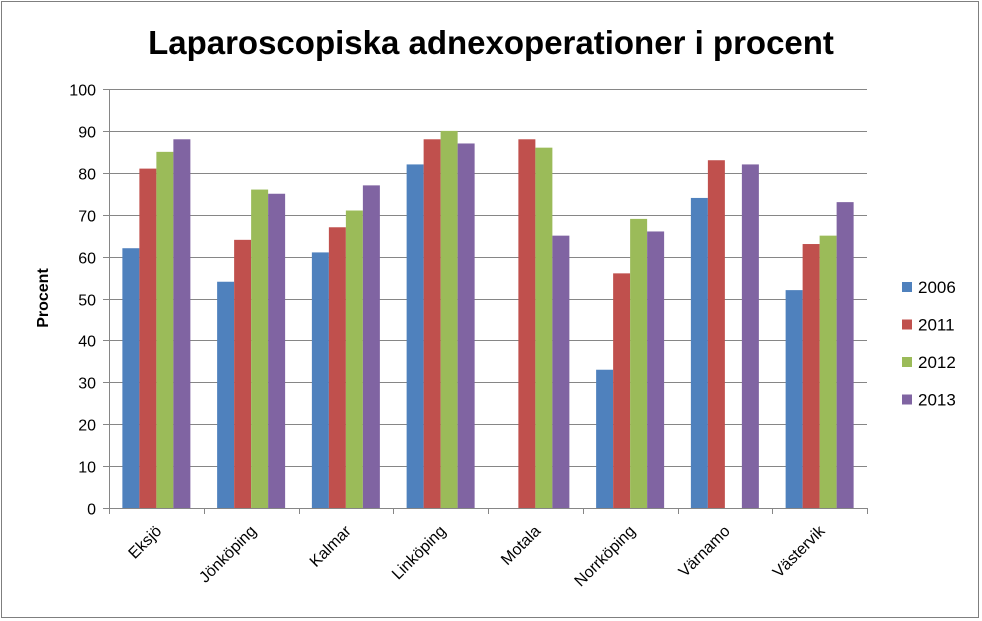 The image size is (982, 621). Describe the element at coordinates (87, 342) in the screenshot. I see `y-tick-label: 40` at that location.